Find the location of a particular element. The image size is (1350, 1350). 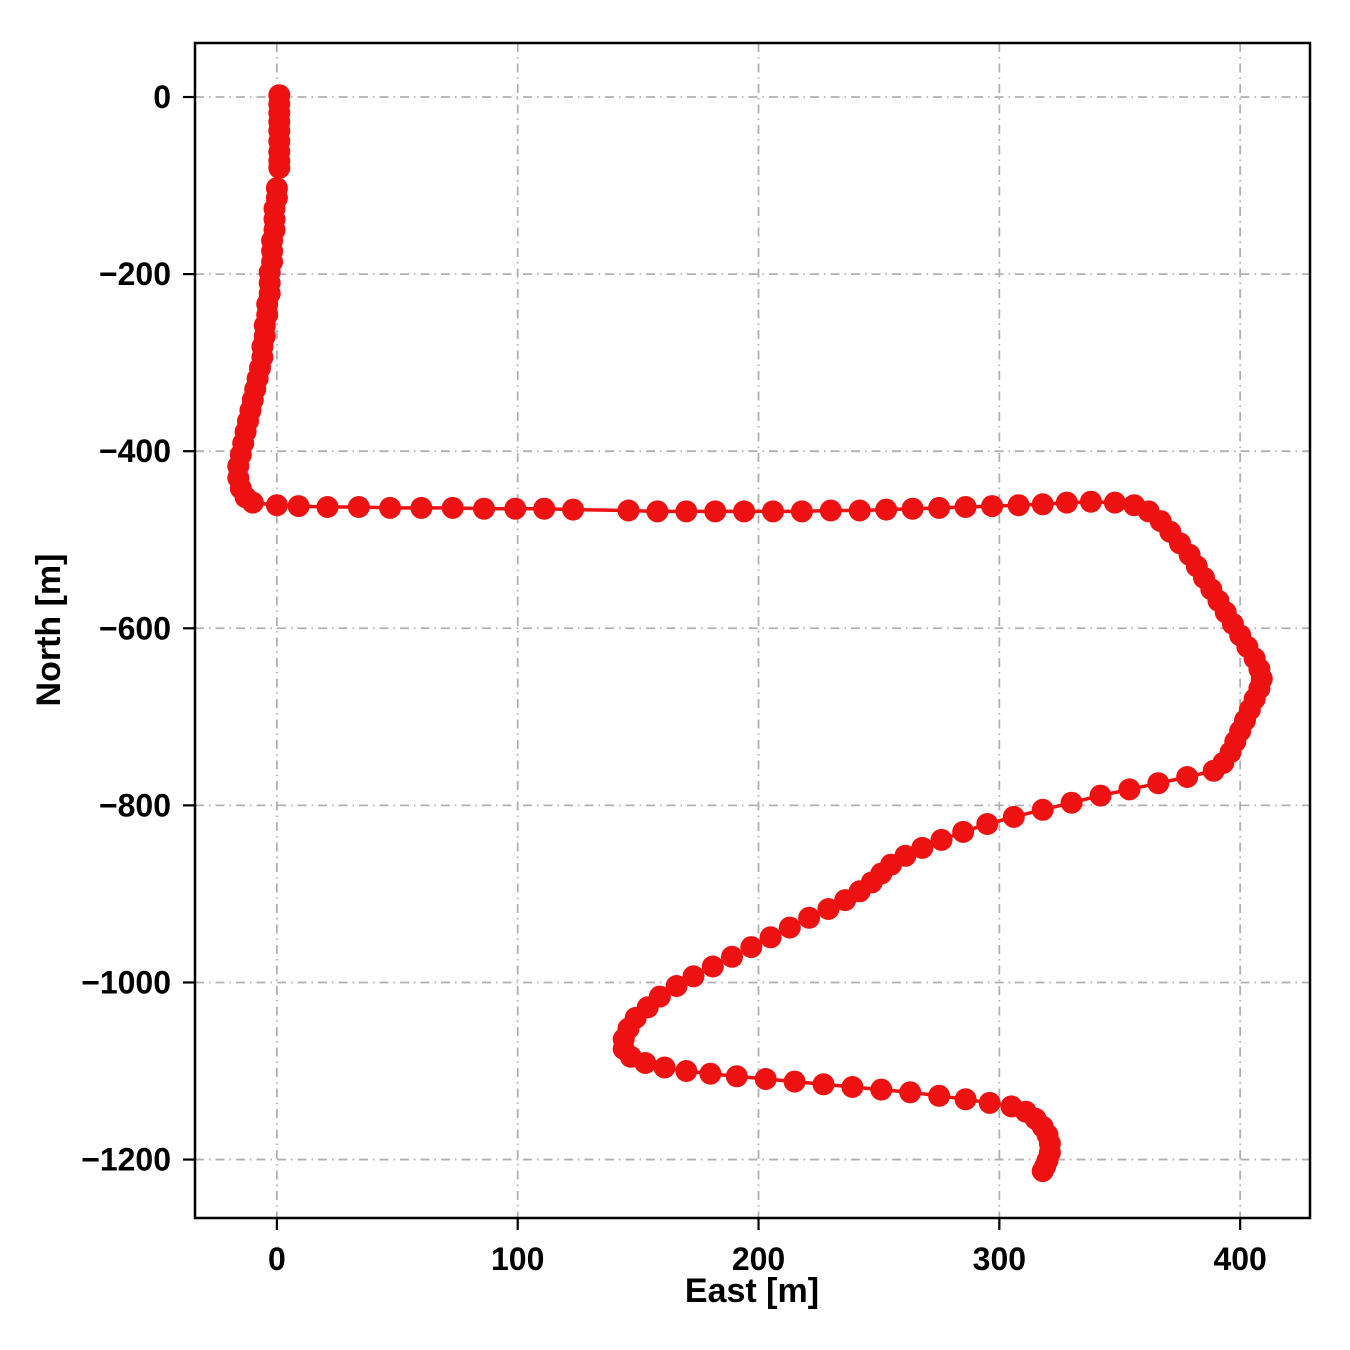

y-tick-label: −200 is located at coordinates (135, 274).